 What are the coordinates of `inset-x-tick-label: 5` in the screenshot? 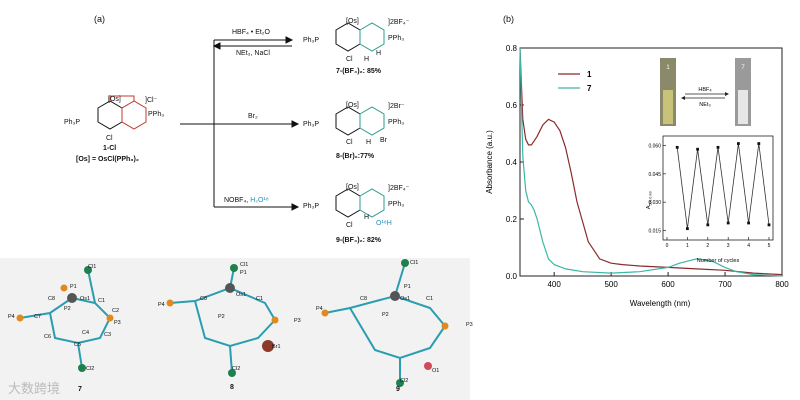 It's located at (769, 246).